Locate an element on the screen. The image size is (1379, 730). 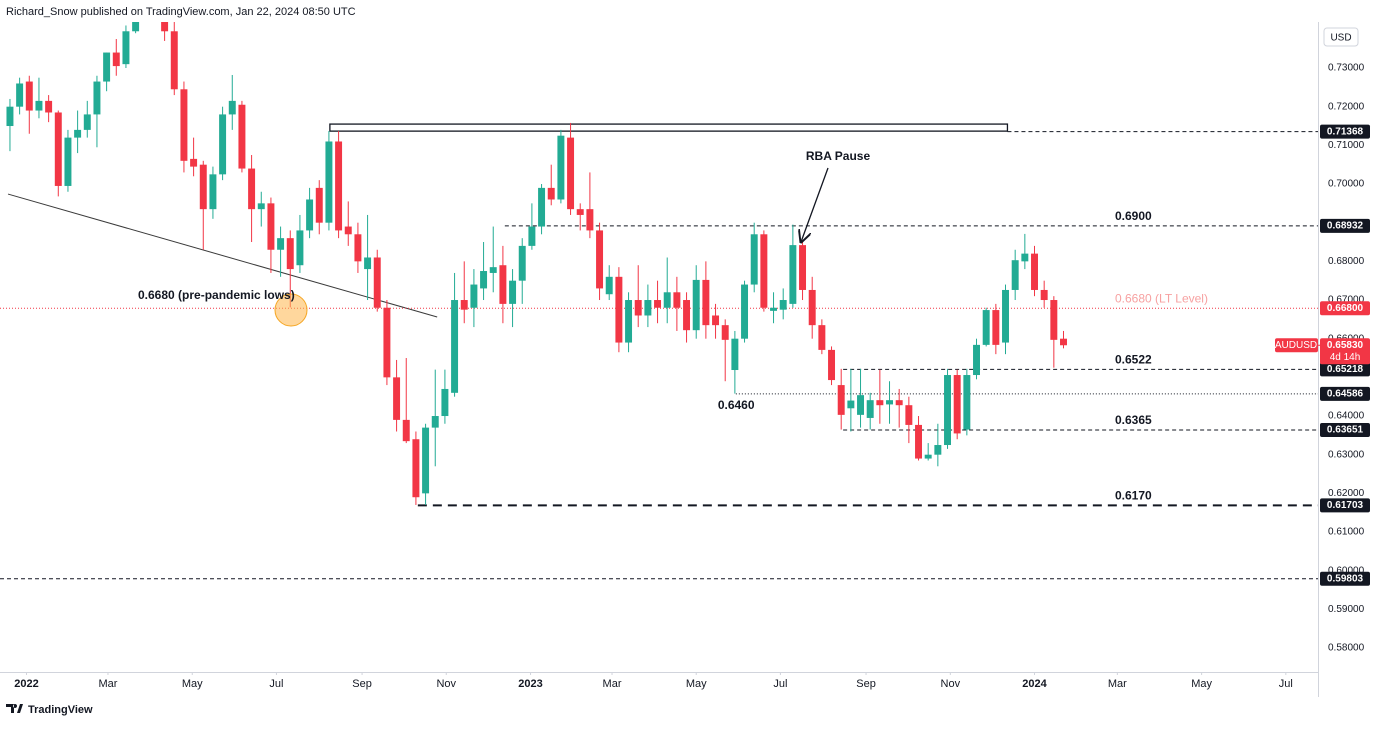
x-tick-label: 2023 is located at coordinates (530, 684).